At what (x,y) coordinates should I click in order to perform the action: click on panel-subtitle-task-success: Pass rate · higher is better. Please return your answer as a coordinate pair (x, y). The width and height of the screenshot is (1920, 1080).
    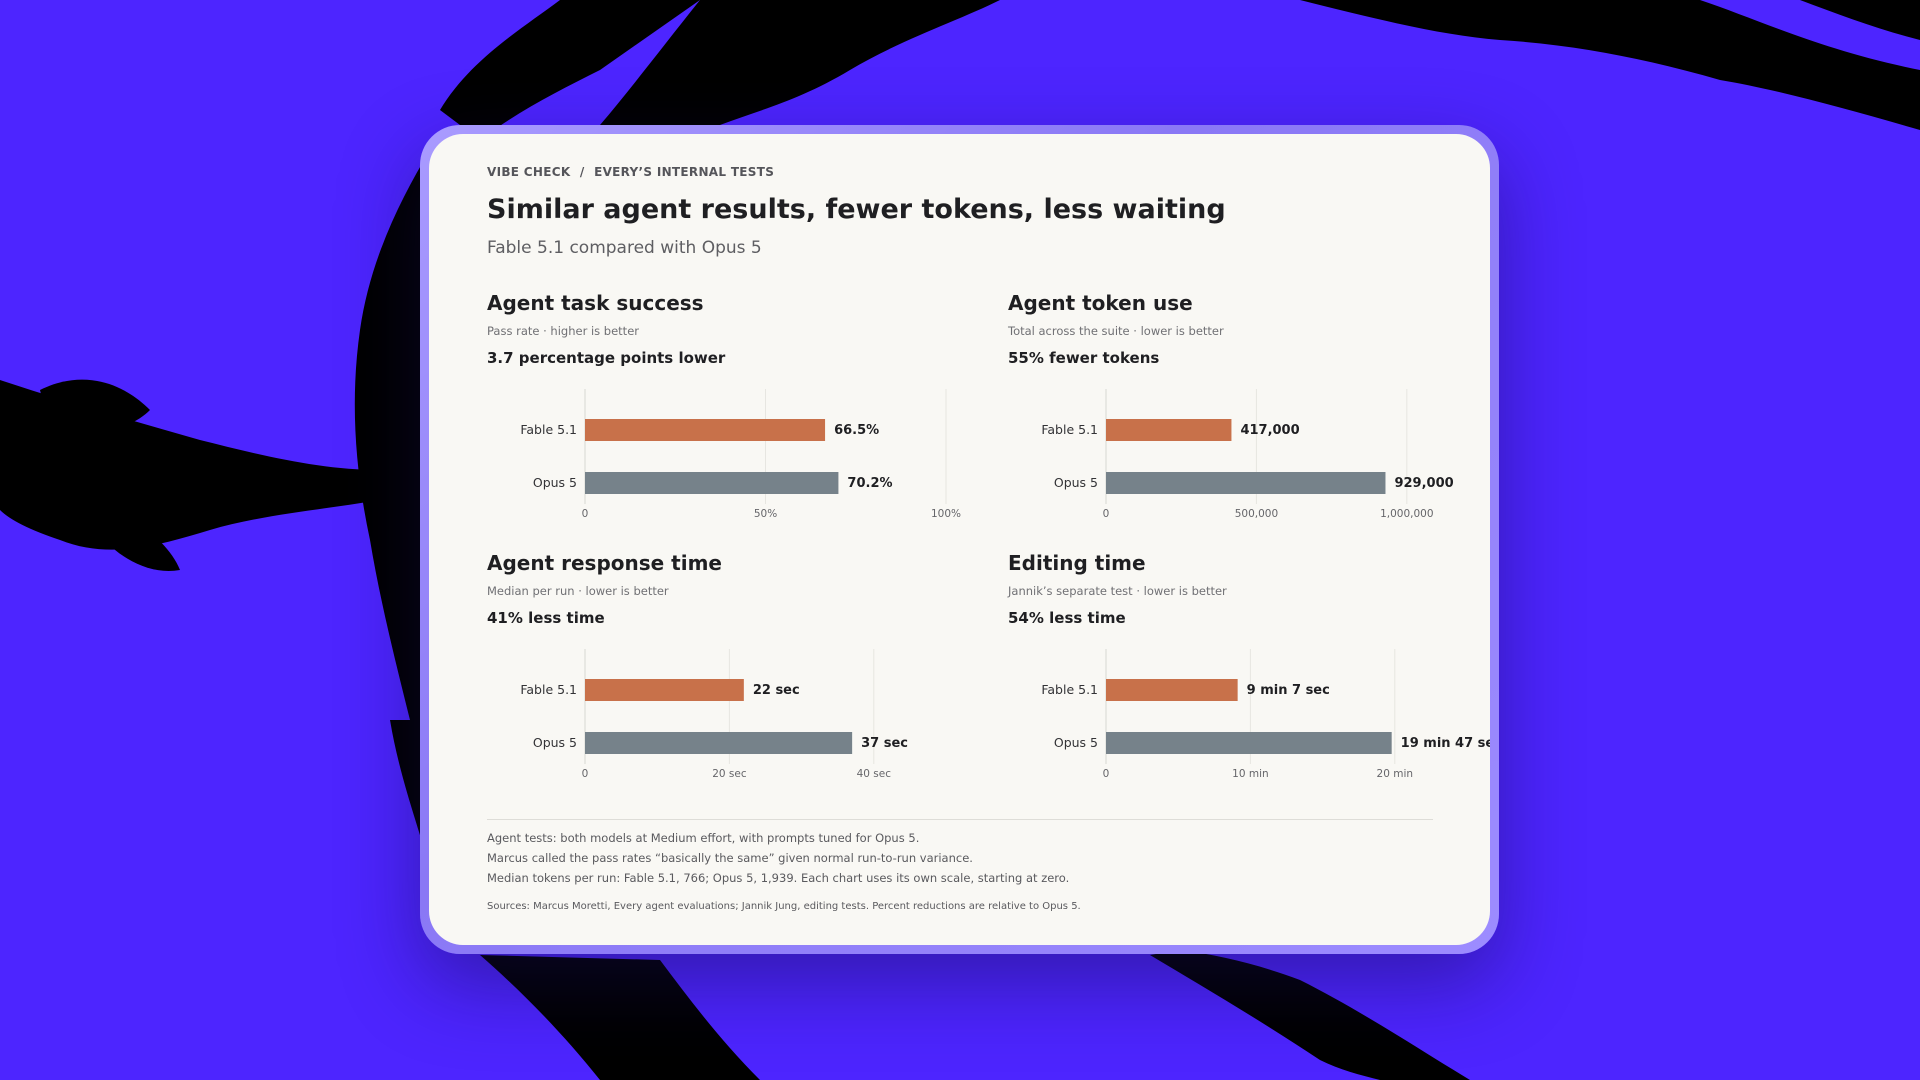
    Looking at the image, I should click on (563, 331).